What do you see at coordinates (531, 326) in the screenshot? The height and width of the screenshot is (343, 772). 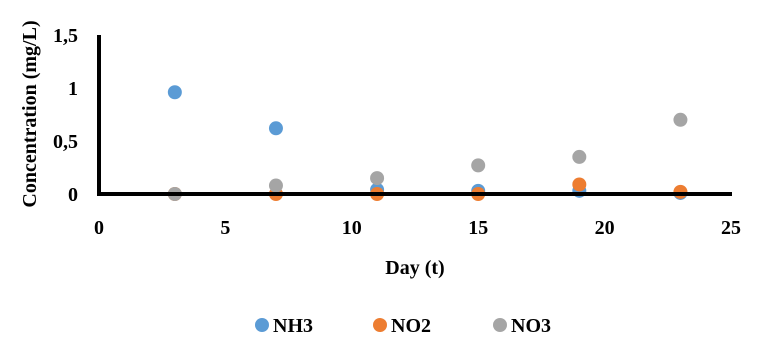 I see `legend-label: NO3` at bounding box center [531, 326].